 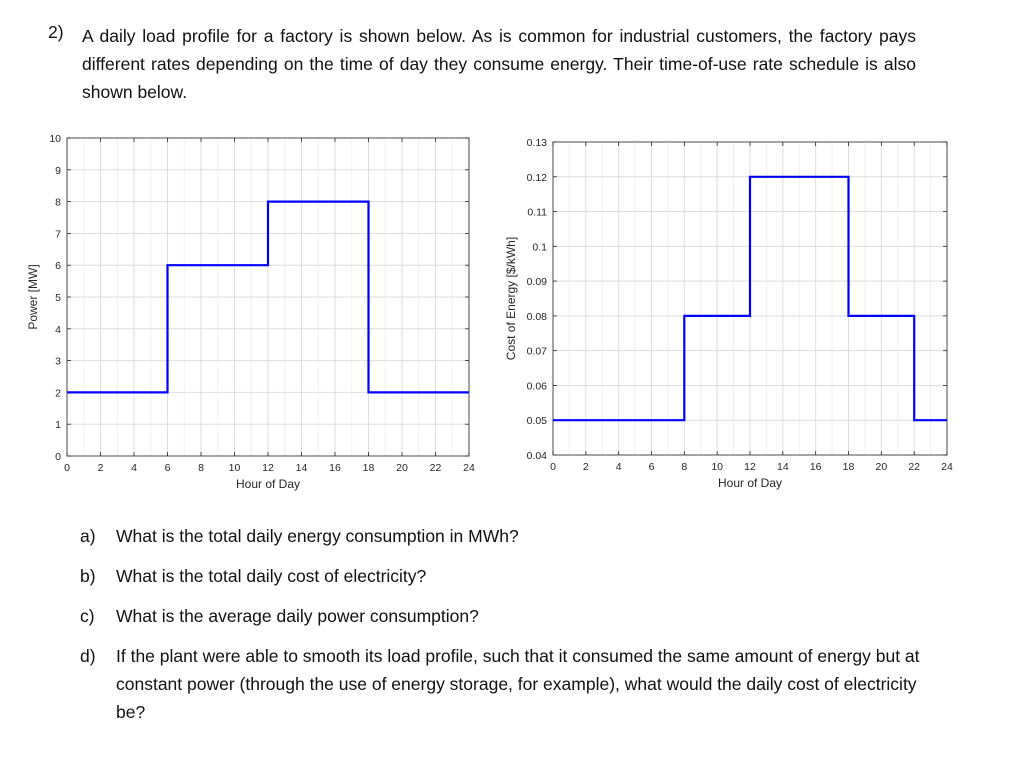 I want to click on chart2-y-tick-label: 0.06, so click(x=537, y=386).